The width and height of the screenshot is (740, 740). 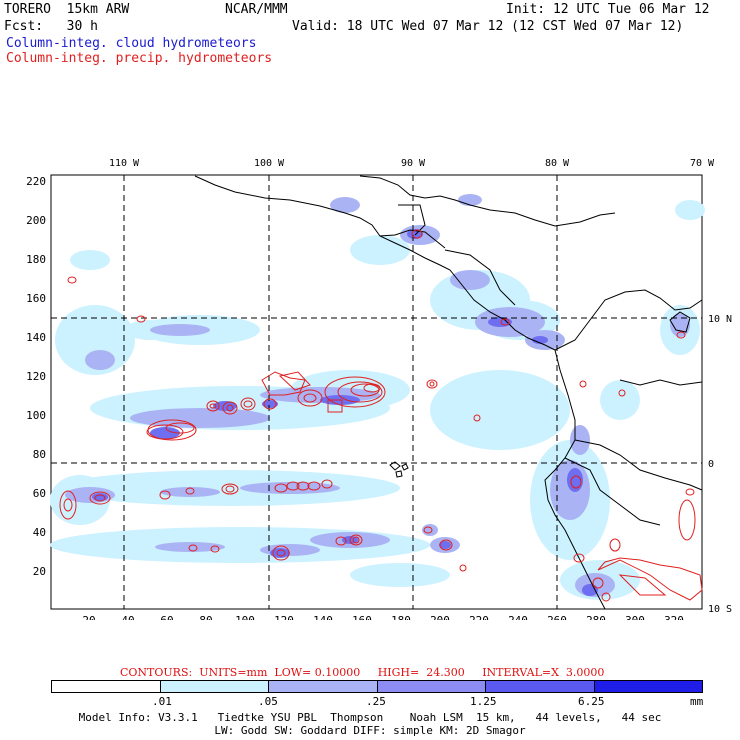 I want to click on right-lat-labels: 10 N 0 10 S, so click(x=720, y=464).